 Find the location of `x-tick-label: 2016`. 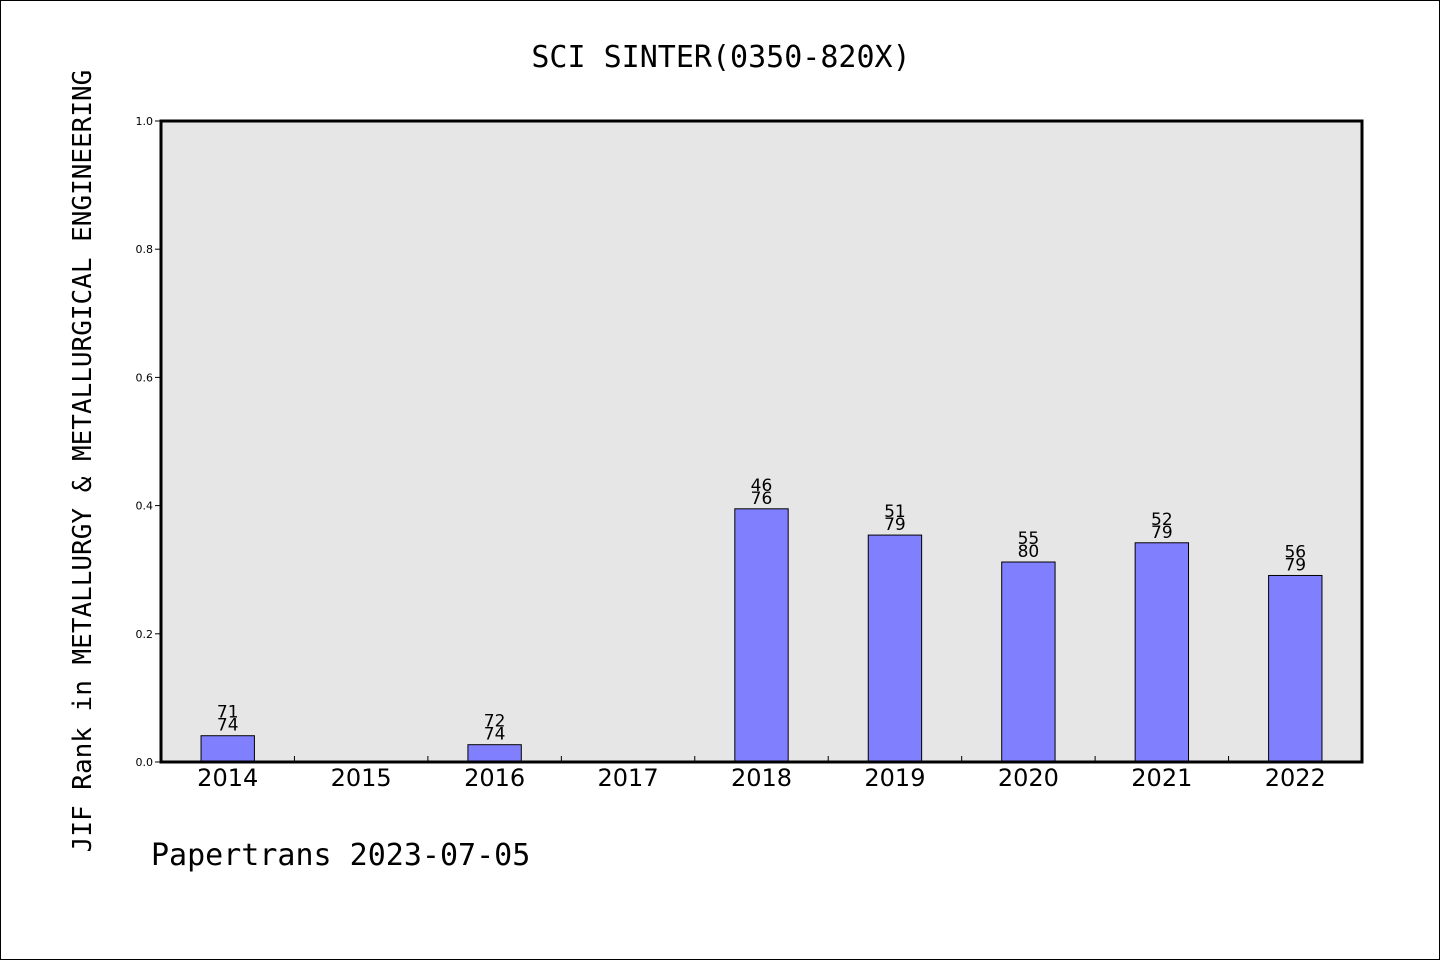

x-tick-label: 2016 is located at coordinates (494, 778).